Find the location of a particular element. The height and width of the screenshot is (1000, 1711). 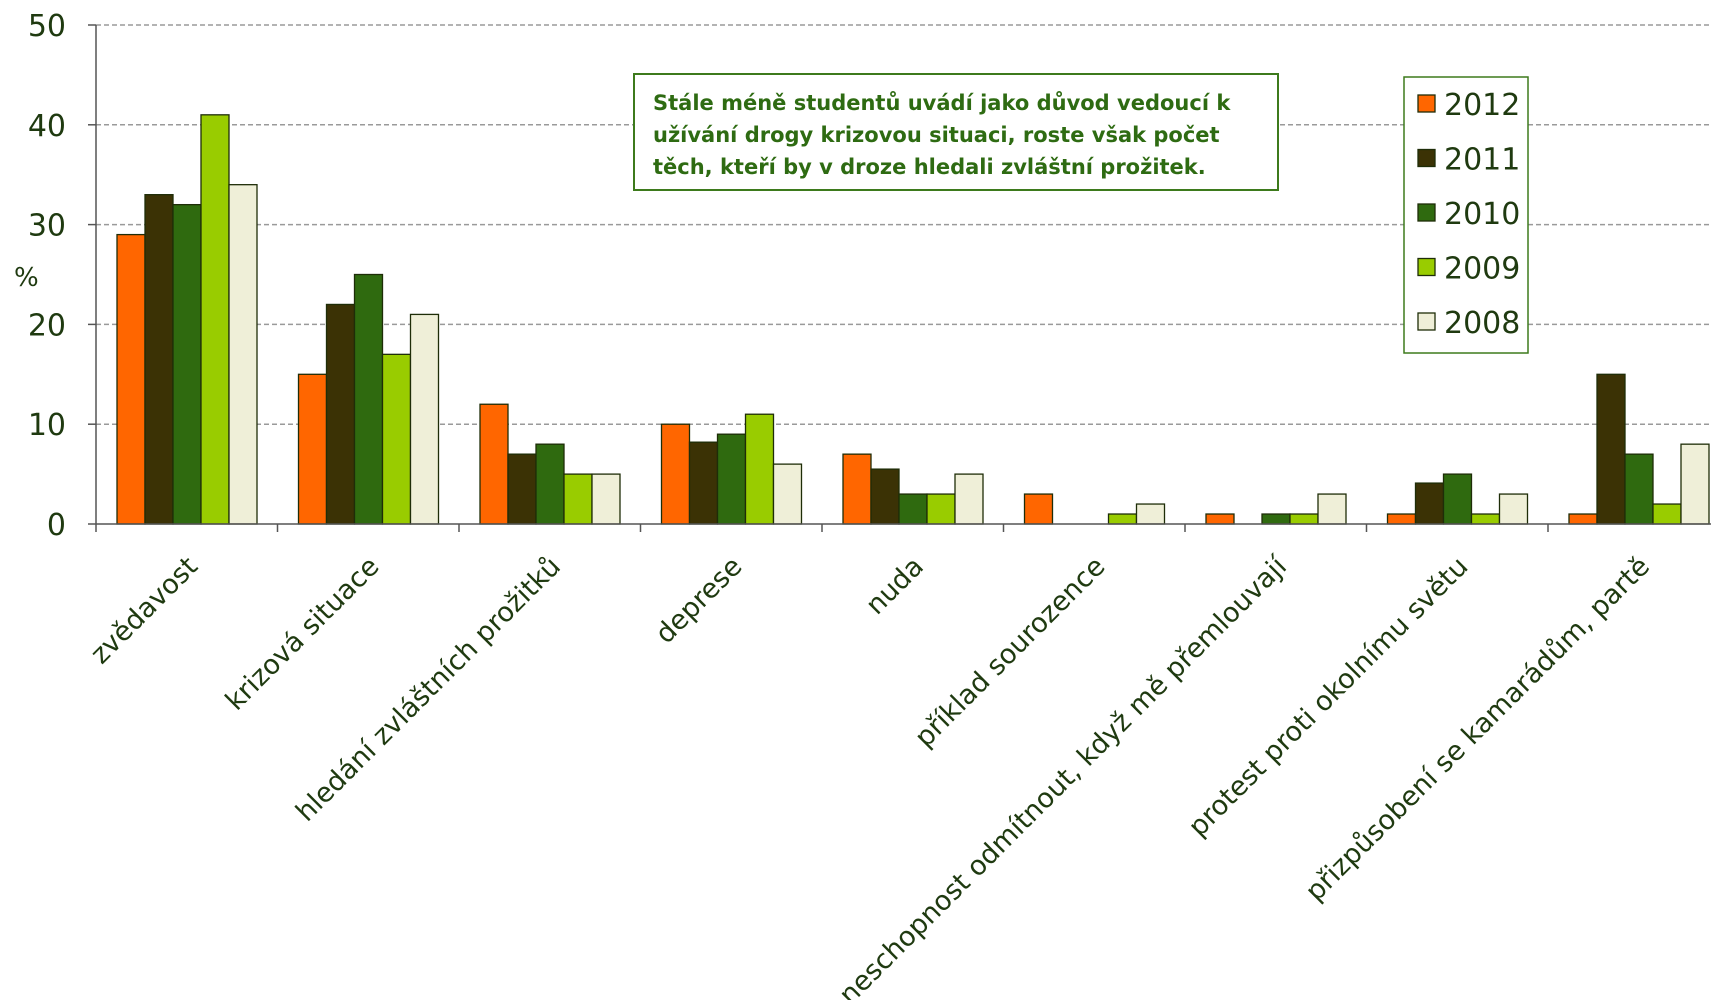

category-label: deprese is located at coordinates (699, 600).